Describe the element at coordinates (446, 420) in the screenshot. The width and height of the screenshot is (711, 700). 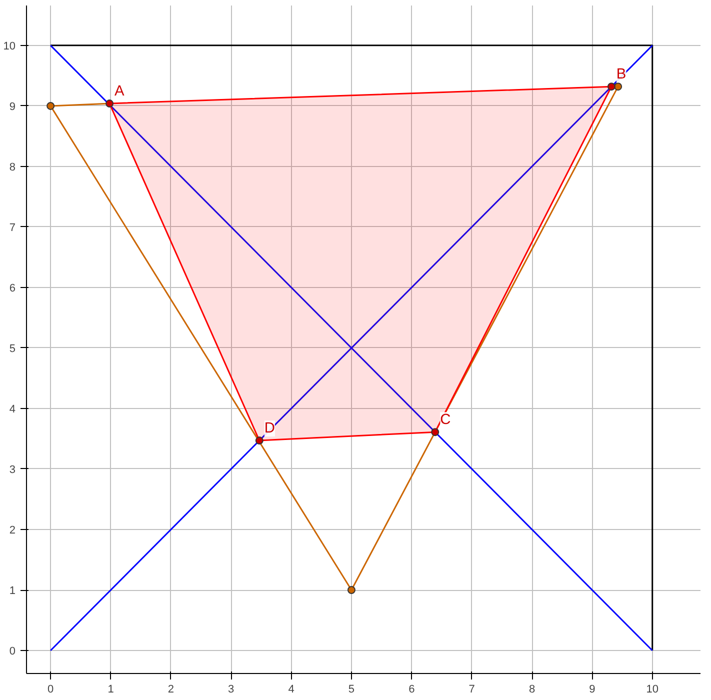
I see `annotation: C` at that location.